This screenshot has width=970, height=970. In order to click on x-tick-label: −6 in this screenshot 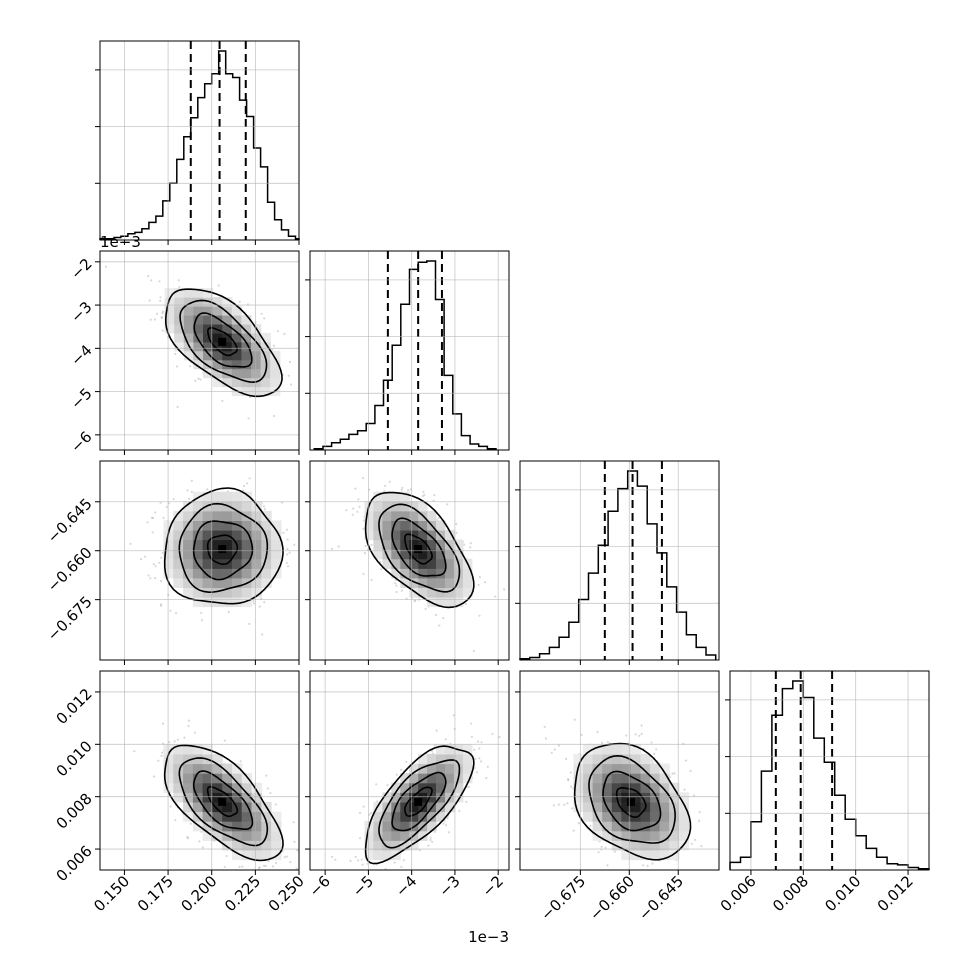, I will do `click(320, 886)`.